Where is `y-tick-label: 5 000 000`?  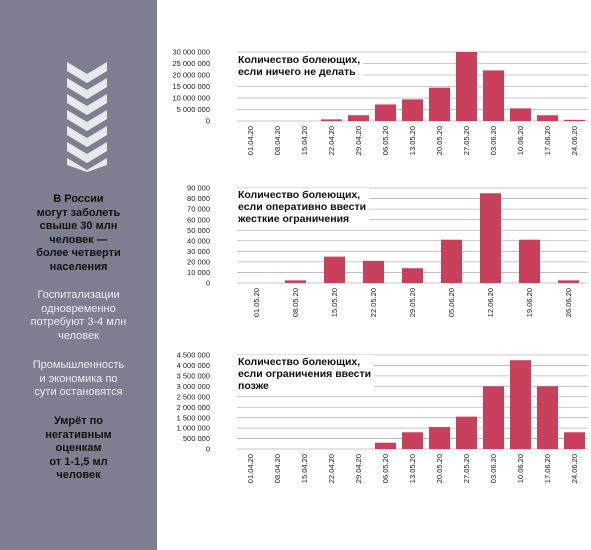 y-tick-label: 5 000 000 is located at coordinates (193, 109).